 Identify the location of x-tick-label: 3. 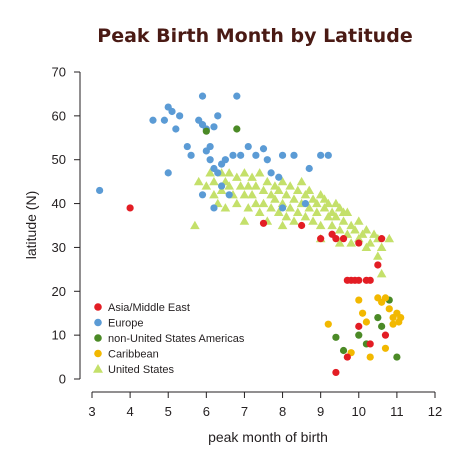
(91, 411).